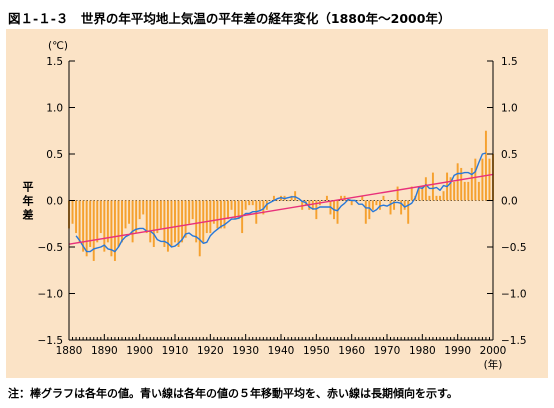 This screenshot has width=554, height=408. What do you see at coordinates (281, 351) in the screenshot?
I see `x-tick-label: 1940` at bounding box center [281, 351].